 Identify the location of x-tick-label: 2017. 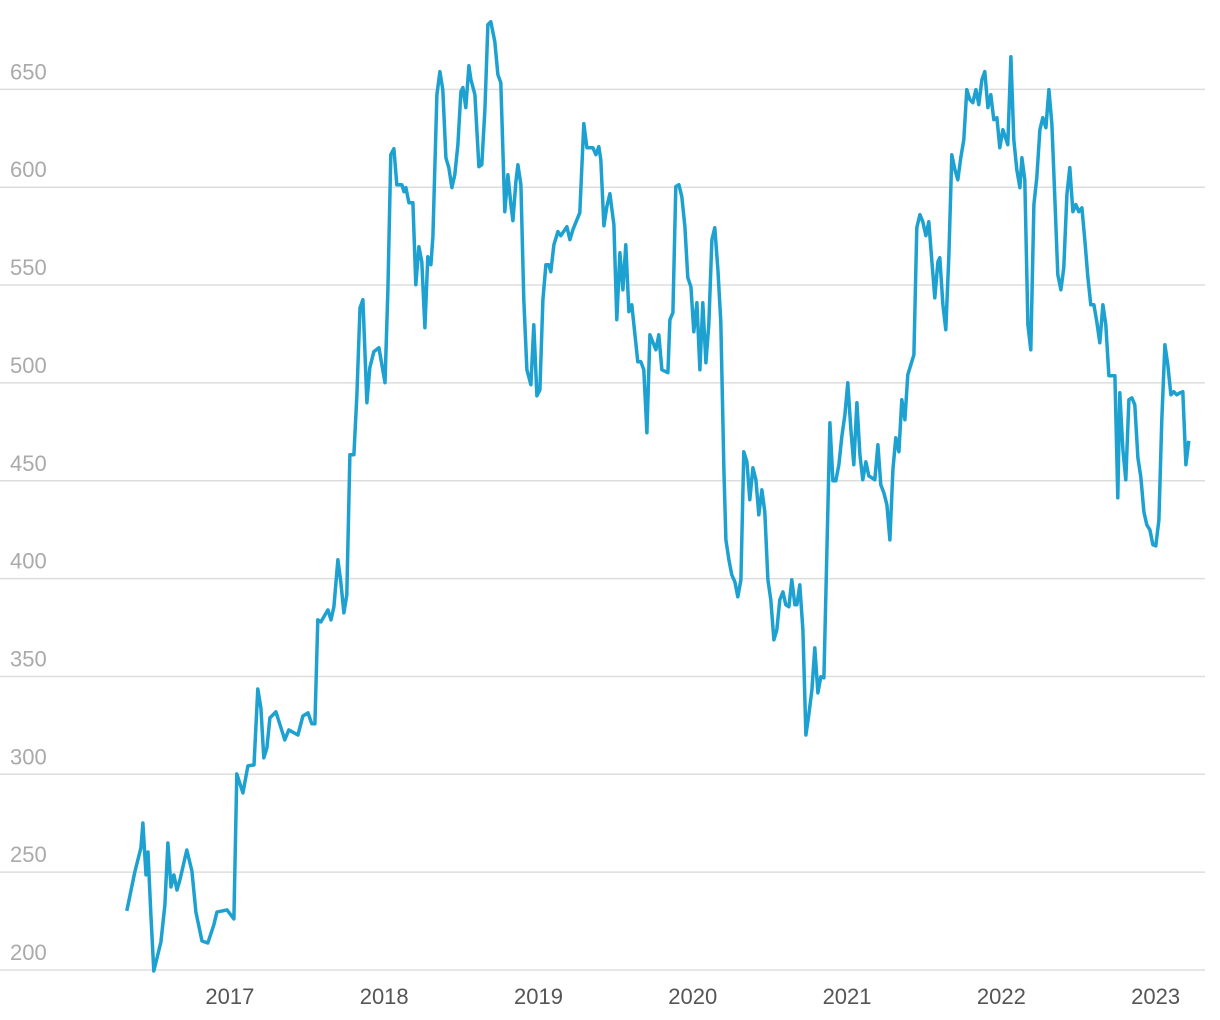
(229, 996).